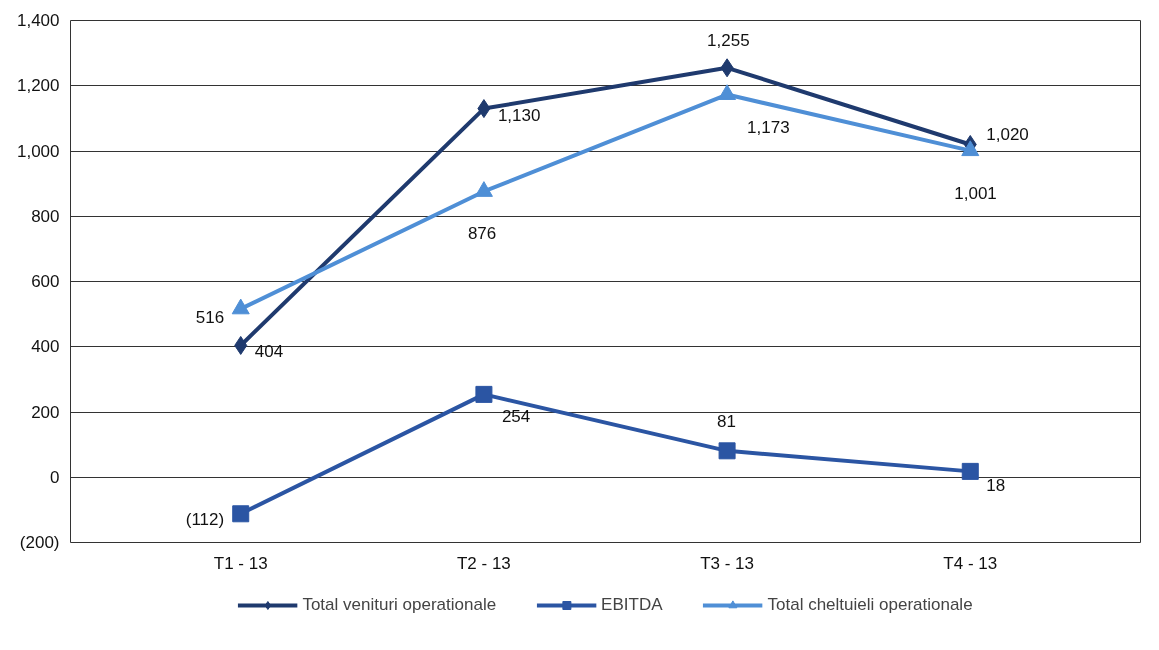 The image size is (1159, 650). Describe the element at coordinates (768, 127) in the screenshot. I see `data-label: 1,173` at that location.